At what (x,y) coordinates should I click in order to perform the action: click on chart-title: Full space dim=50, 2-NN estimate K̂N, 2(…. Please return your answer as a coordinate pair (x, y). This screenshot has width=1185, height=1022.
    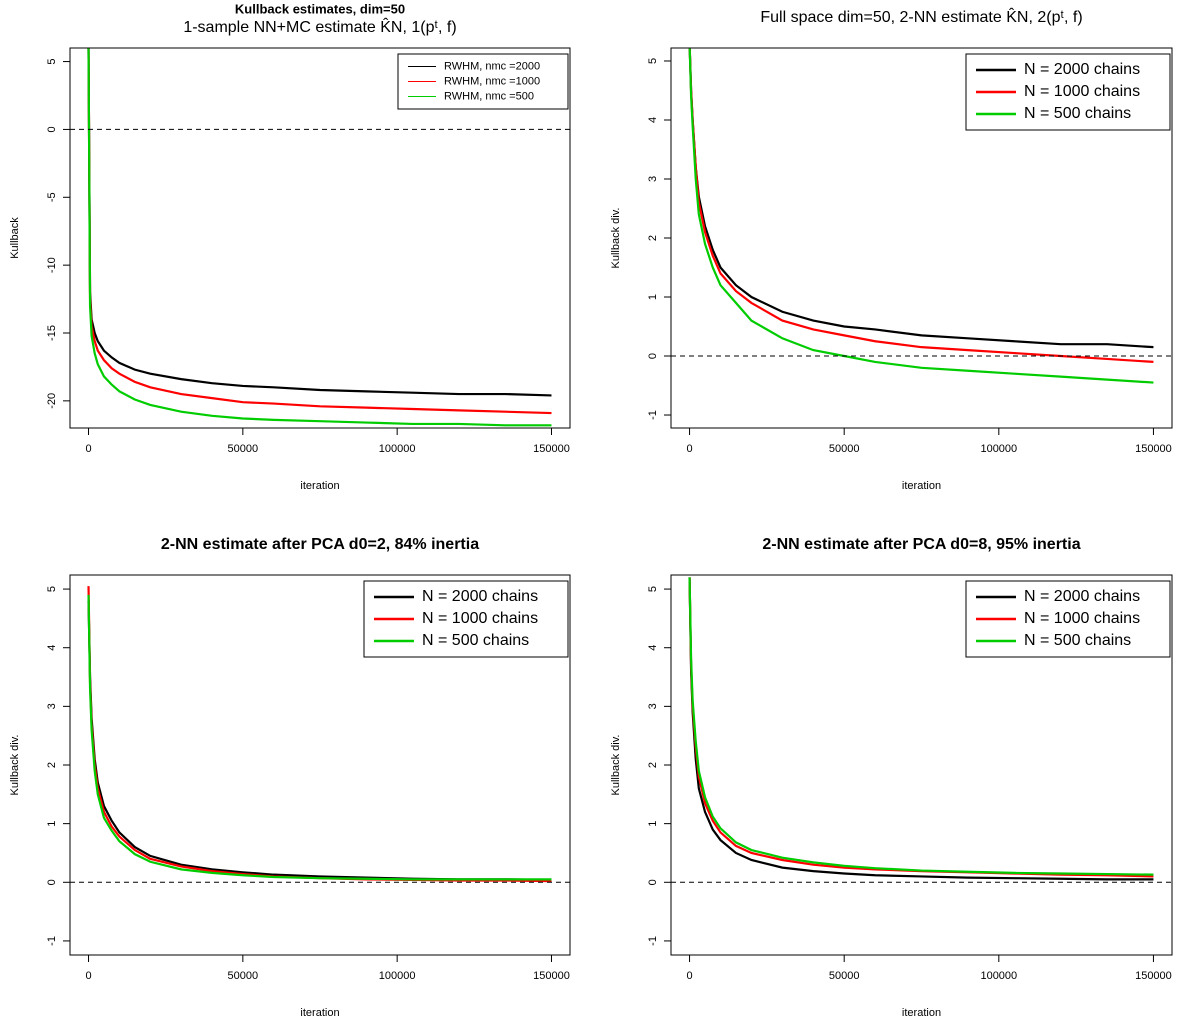
    Looking at the image, I should click on (921, 17).